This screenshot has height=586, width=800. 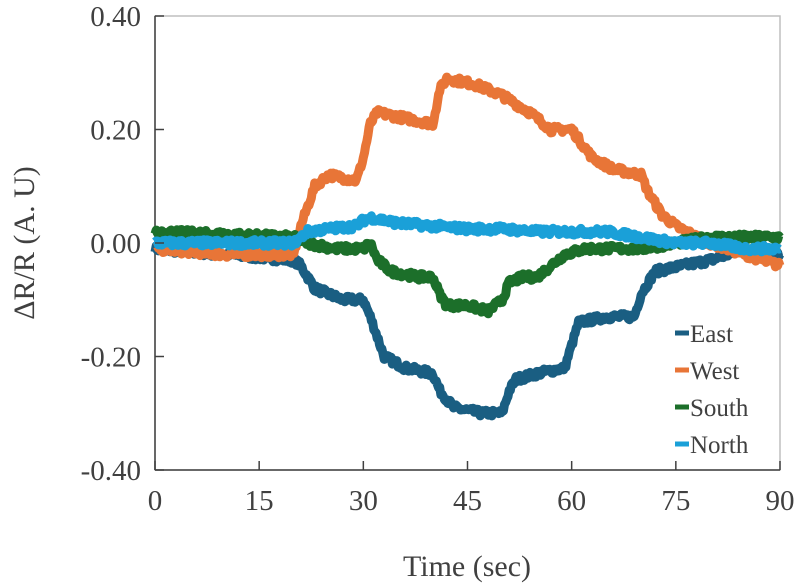 I want to click on x-tick-label: 15, so click(x=259, y=501).